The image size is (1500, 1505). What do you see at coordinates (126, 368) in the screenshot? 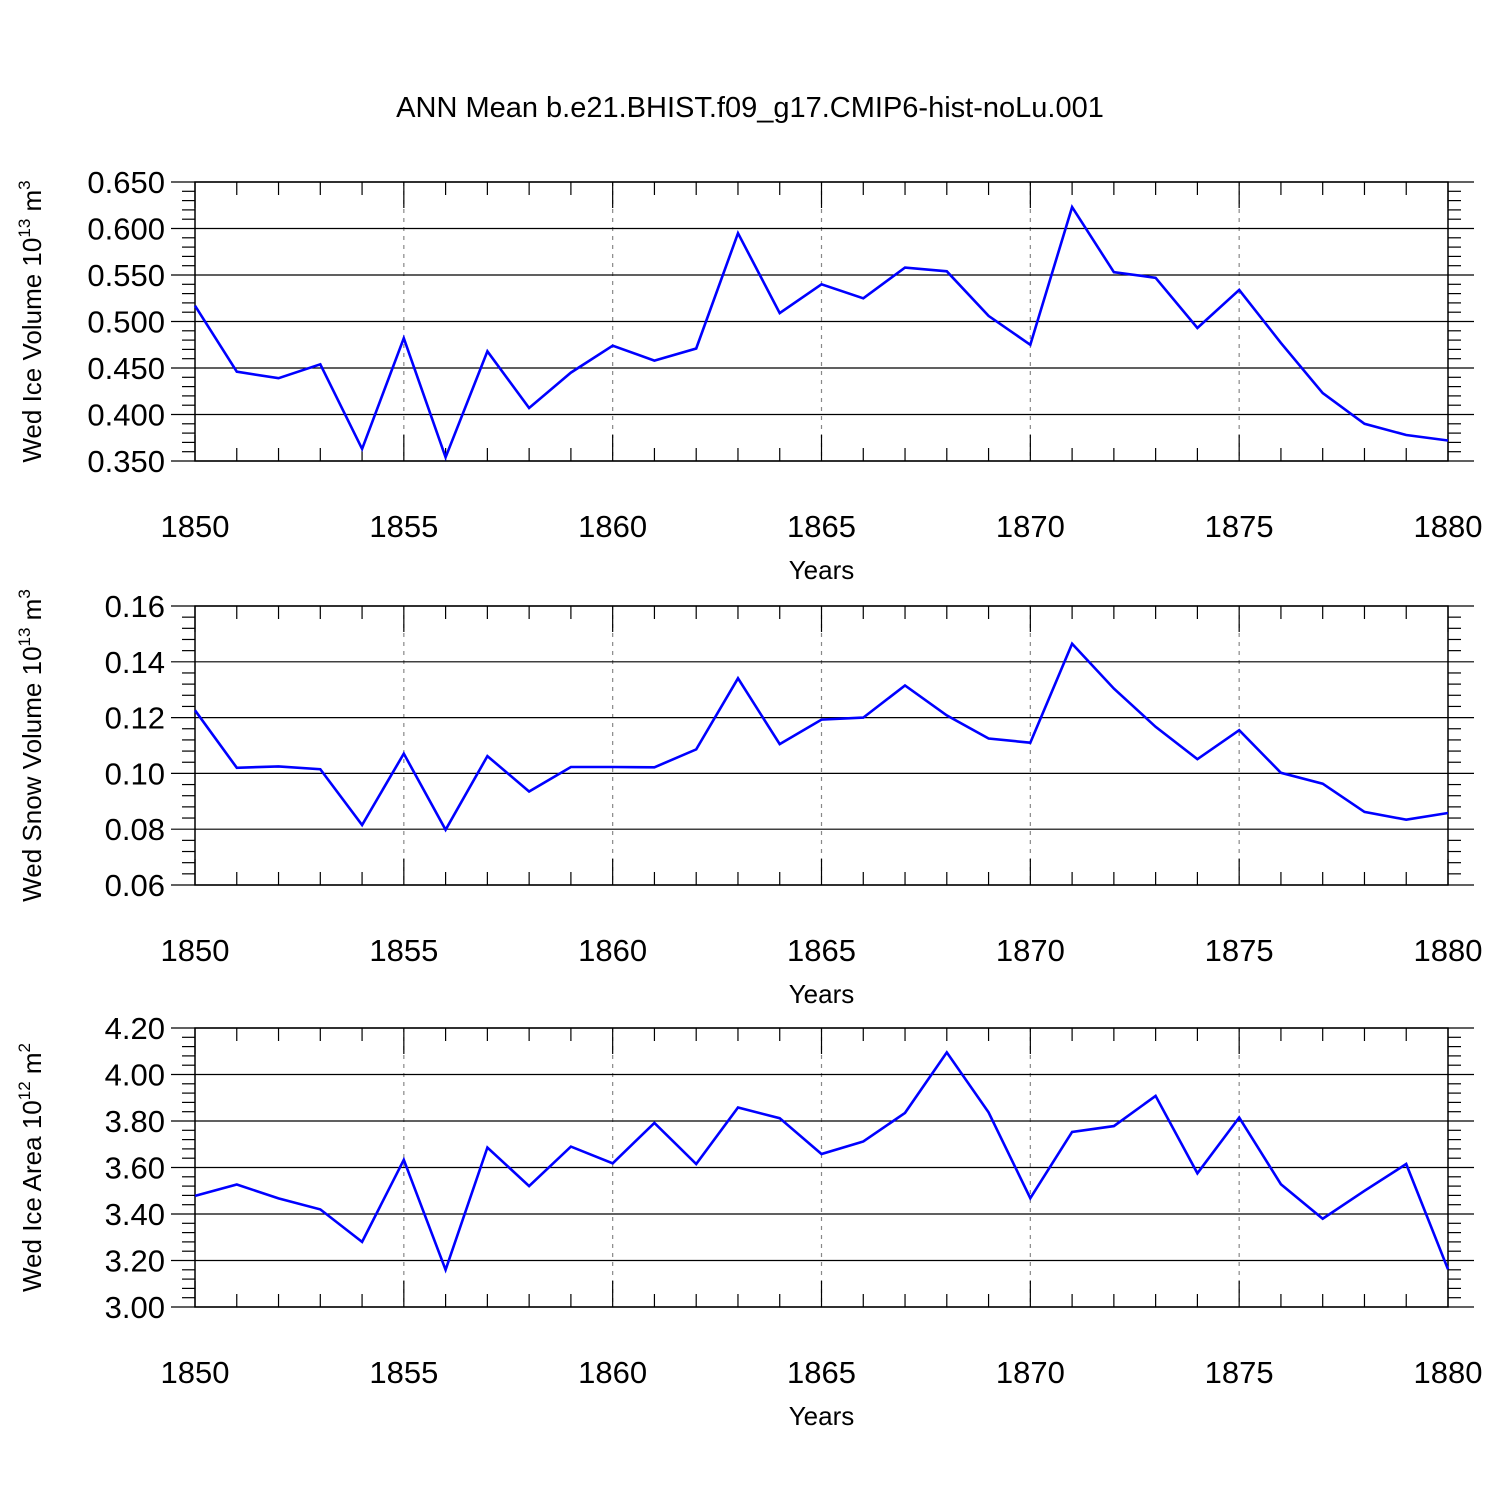
I see `panel1-y-tick-label: 0.450` at bounding box center [126, 368].